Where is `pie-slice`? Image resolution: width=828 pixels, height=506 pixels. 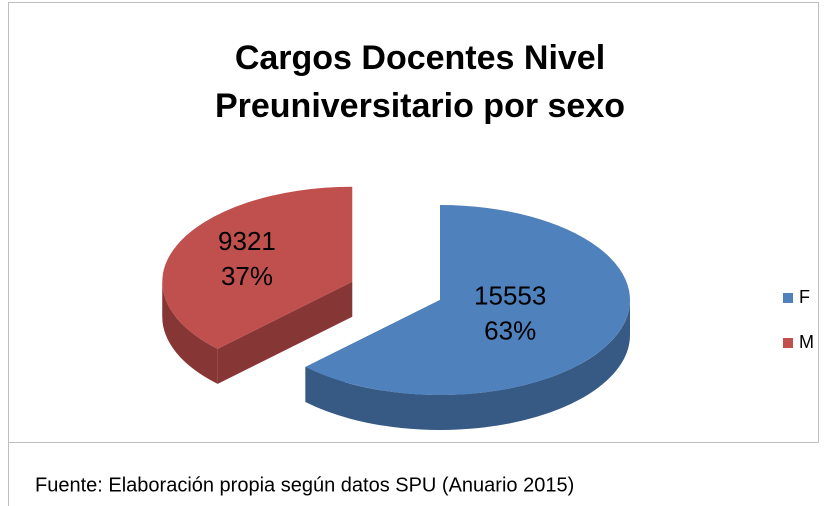
pie-slice is located at coordinates (257, 285).